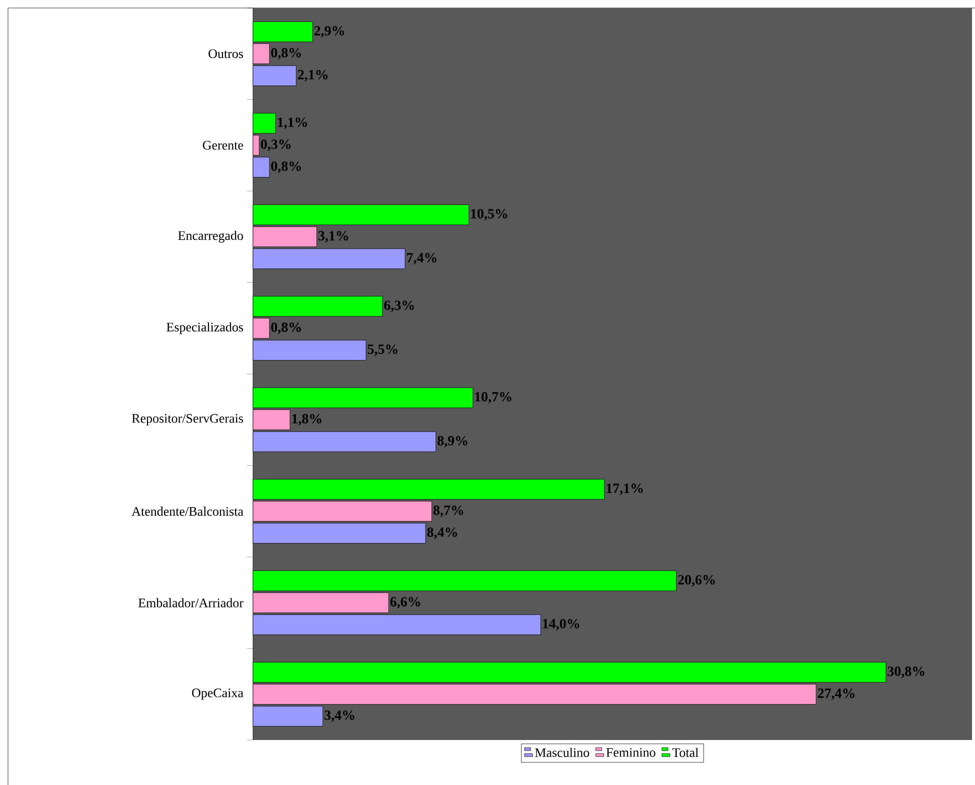 This screenshot has width=975, height=785. What do you see at coordinates (226, 53) in the screenshot?
I see `y-tick-label: Outros` at bounding box center [226, 53].